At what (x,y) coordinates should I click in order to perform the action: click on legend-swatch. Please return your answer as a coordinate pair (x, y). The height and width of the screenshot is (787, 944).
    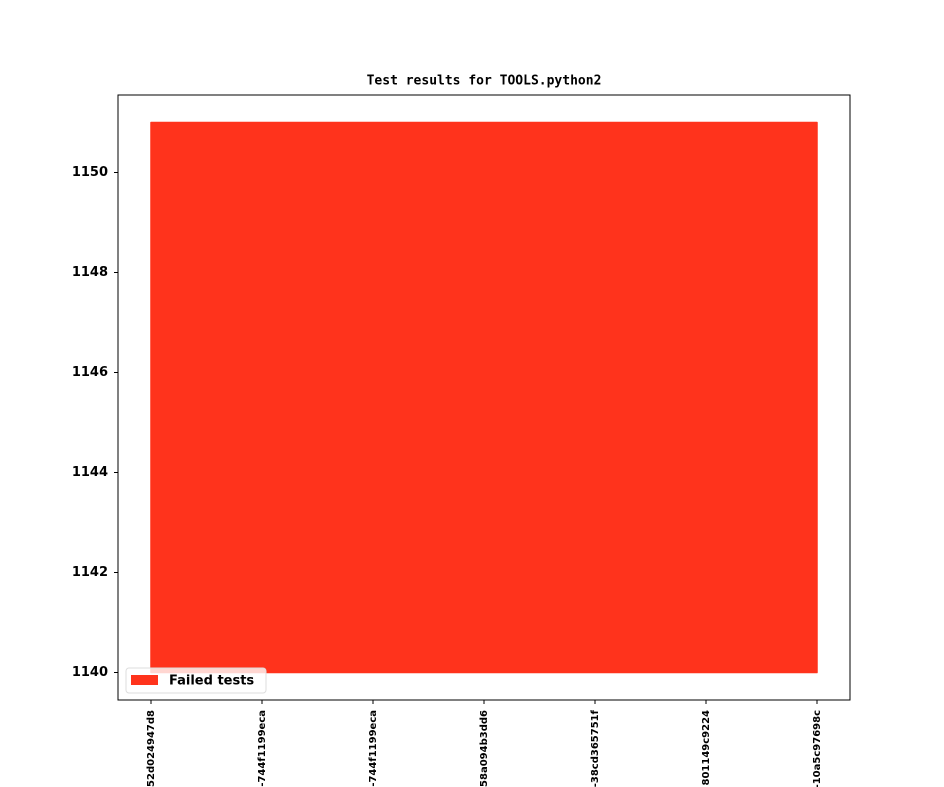
    Looking at the image, I should click on (144, 680).